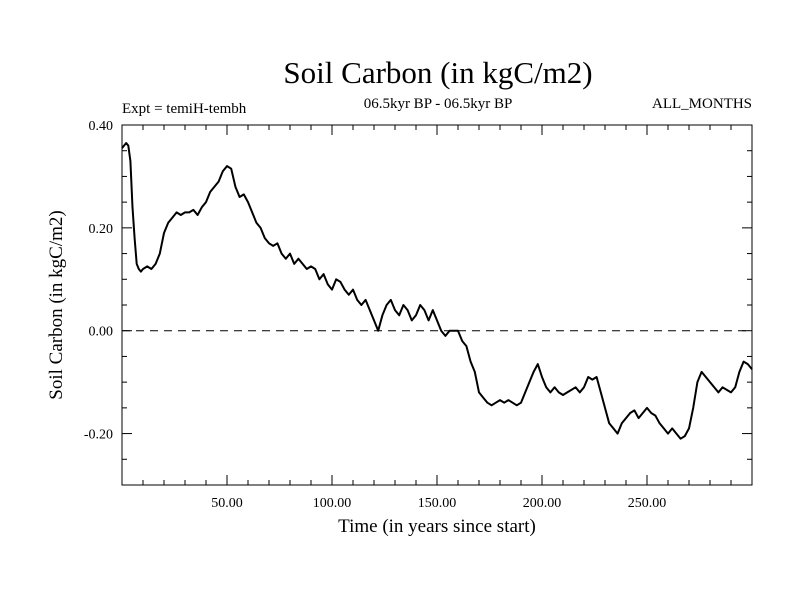  What do you see at coordinates (332, 503) in the screenshot?
I see `x-tick-label: 100.00` at bounding box center [332, 503].